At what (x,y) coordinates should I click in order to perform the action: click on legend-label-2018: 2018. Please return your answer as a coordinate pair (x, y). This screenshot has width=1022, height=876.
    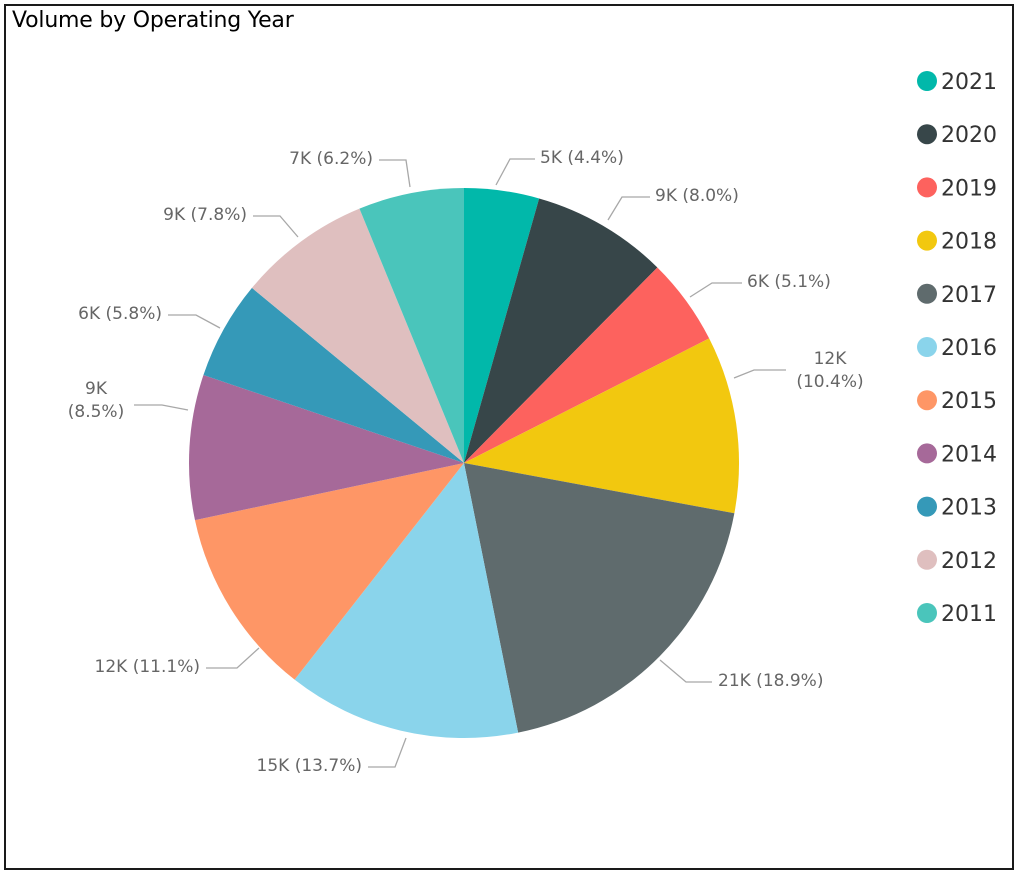
    Looking at the image, I should click on (969, 242).